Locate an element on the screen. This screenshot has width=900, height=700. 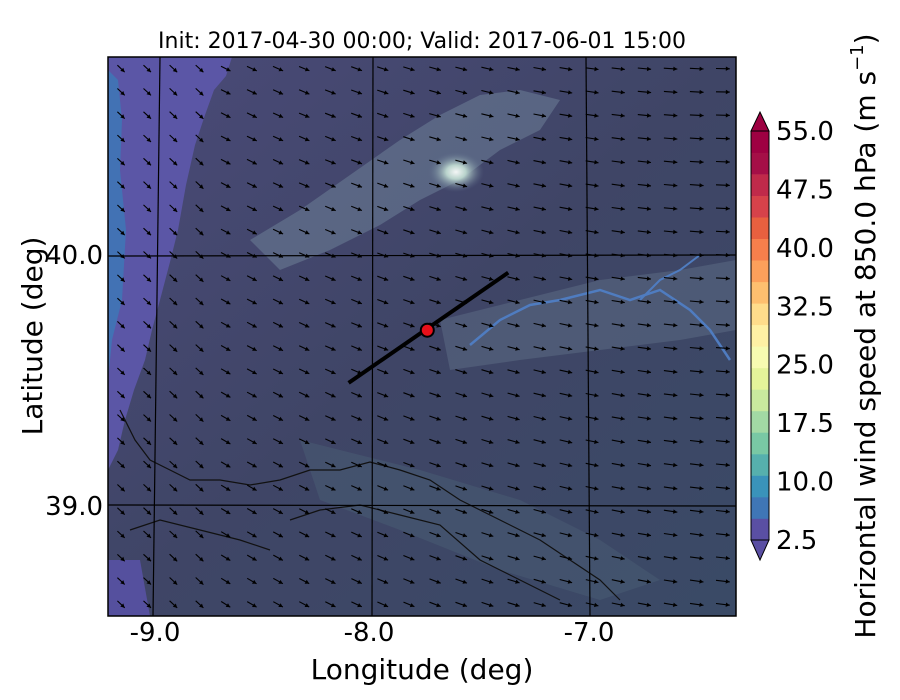
x-axis: -9.0 -8.0 -7.0 Longitude (deg) is located at coordinates (372, 652).